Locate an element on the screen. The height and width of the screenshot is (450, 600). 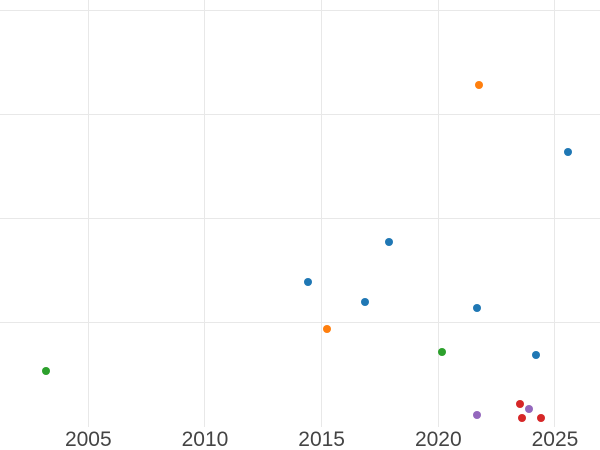
x-tick-label: 2010 is located at coordinates (205, 439).